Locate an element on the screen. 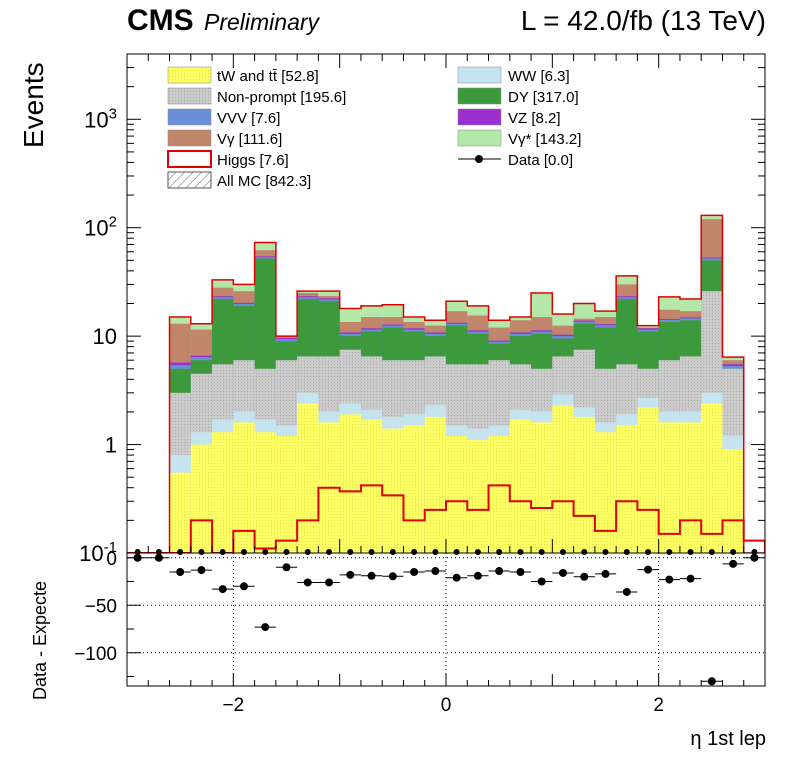 This screenshot has width=796, height=772. ratio-y-tick-label: −50 is located at coordinates (101, 606).